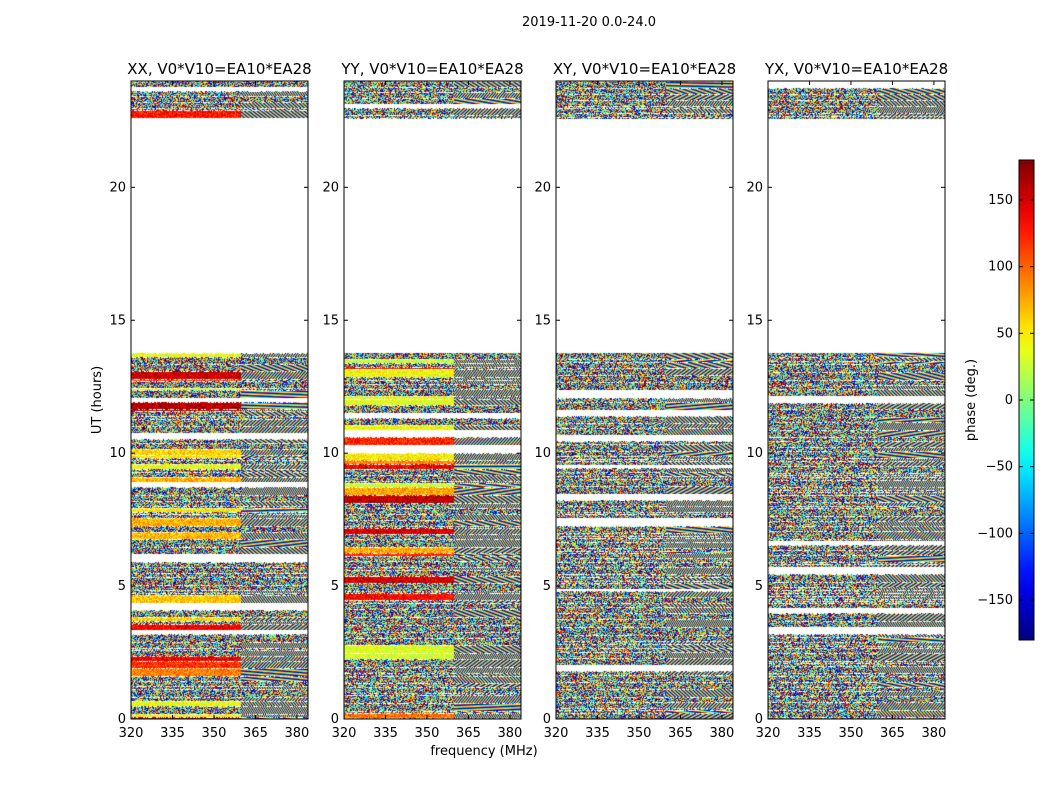 This screenshot has height=800, width=1050. What do you see at coordinates (999, 467) in the screenshot?
I see `colorbar-tick-label: −50` at bounding box center [999, 467].